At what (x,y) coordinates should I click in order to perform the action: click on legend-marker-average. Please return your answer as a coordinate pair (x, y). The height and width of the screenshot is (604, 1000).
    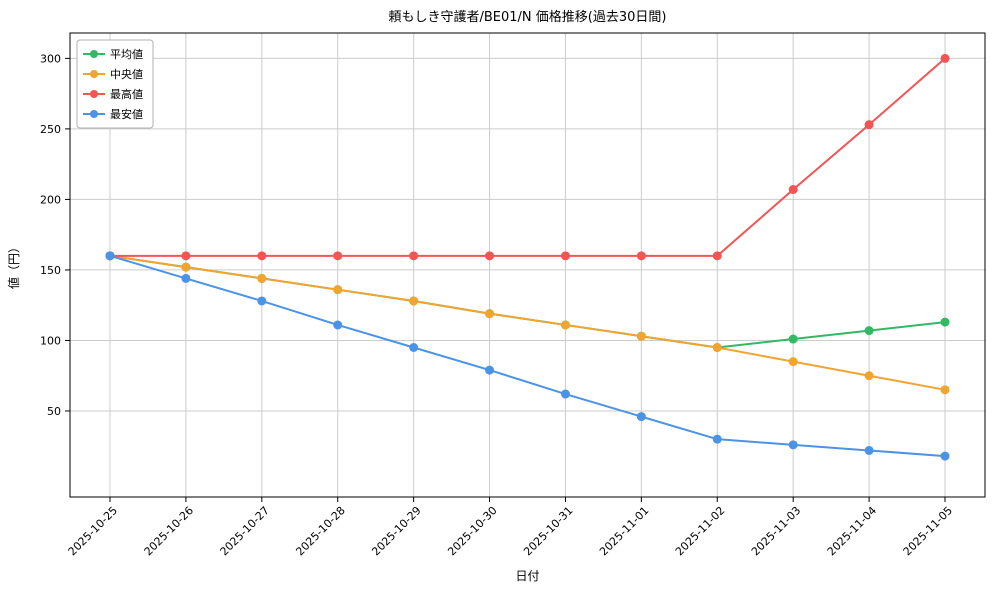
    Looking at the image, I should click on (94, 54).